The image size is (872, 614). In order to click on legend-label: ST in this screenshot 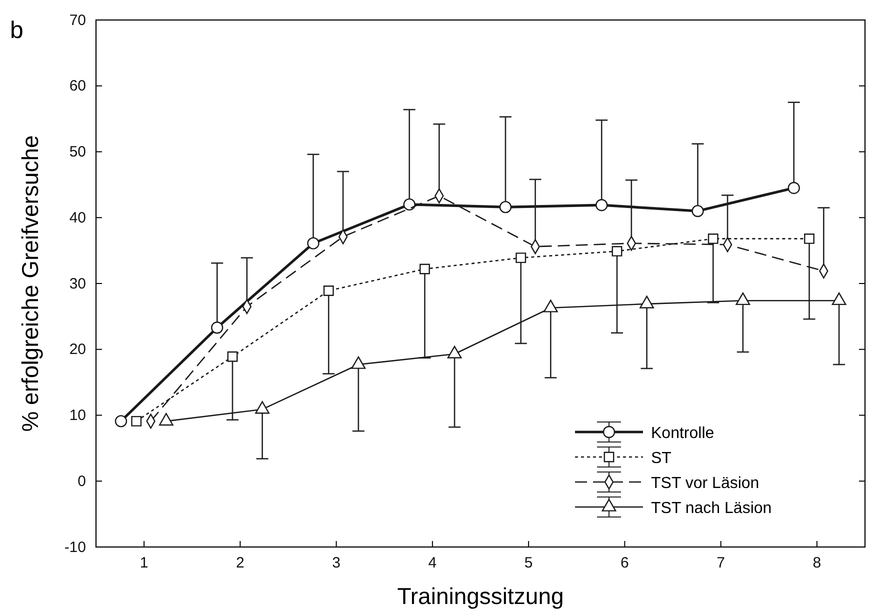, I will do `click(661, 458)`.